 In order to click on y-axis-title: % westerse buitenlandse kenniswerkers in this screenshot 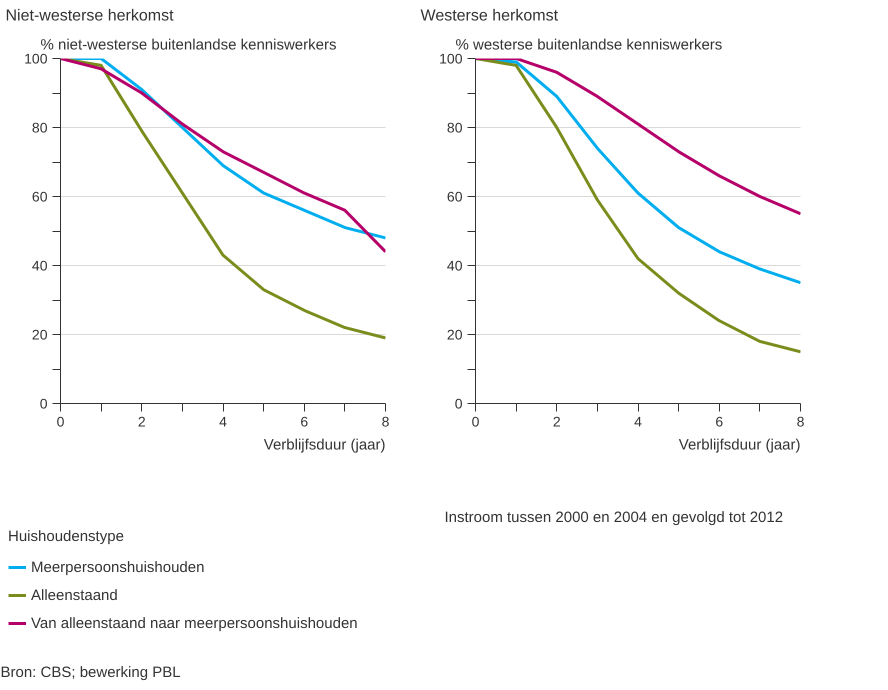, I will do `click(589, 45)`.